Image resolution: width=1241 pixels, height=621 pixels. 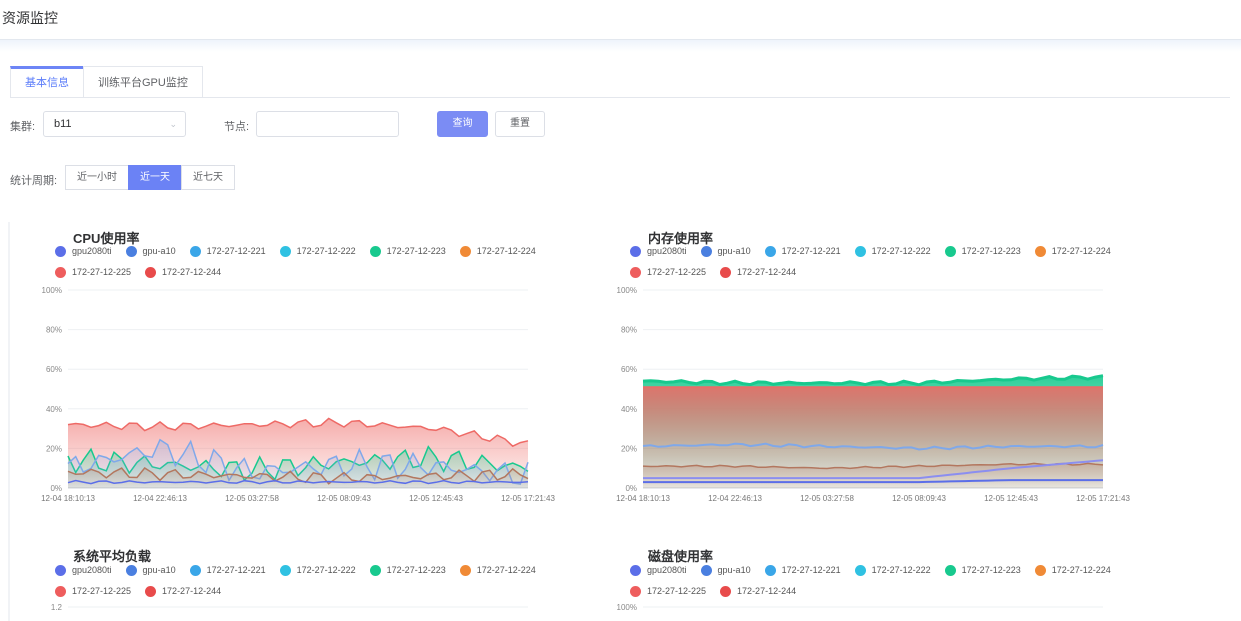 I want to click on range-button-group: 近一小时 近一天 近七天, so click(x=150, y=177).